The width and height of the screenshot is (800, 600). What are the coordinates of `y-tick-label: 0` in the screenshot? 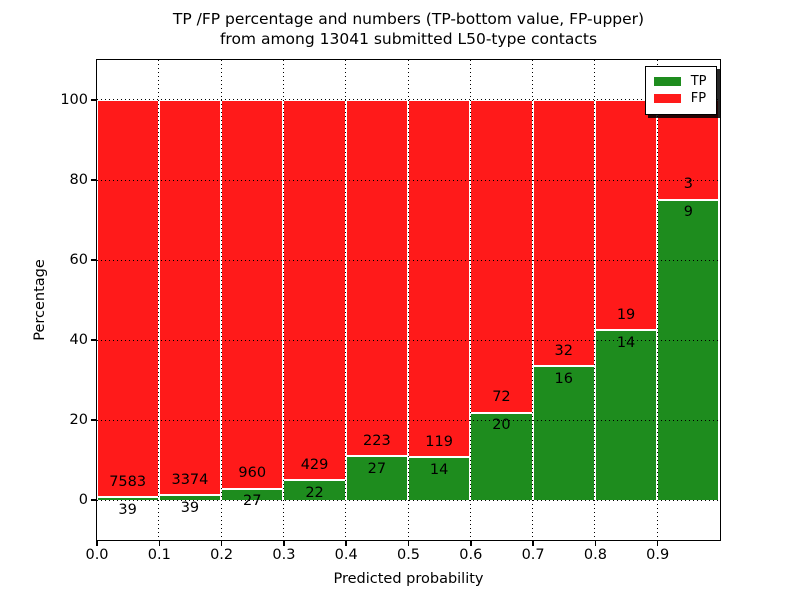 It's located at (83, 500).